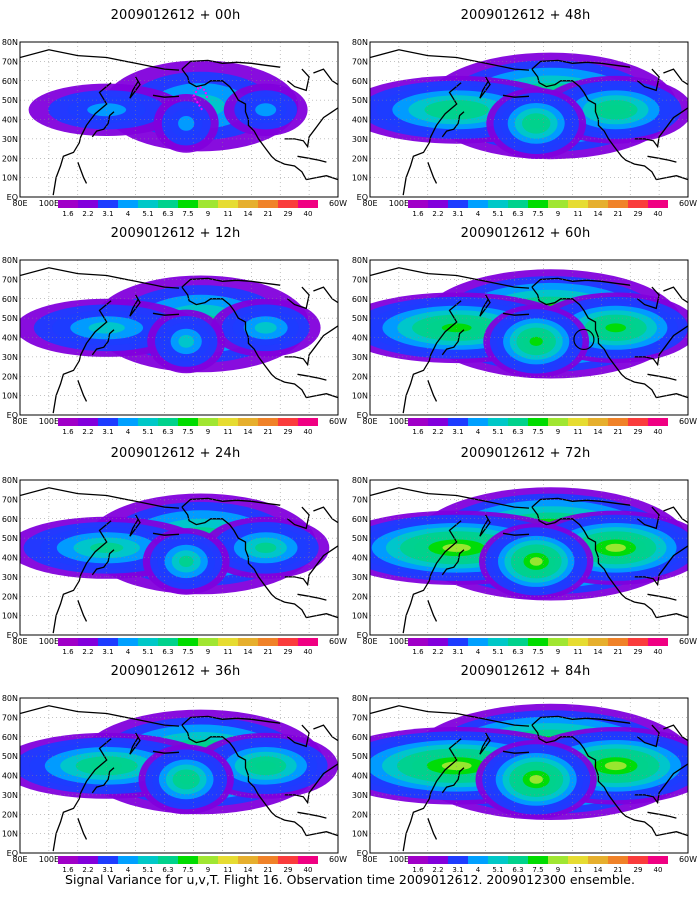 The width and height of the screenshot is (700, 900). Describe the element at coordinates (638, 432) in the screenshot. I see `colorbar-label: 29` at that location.